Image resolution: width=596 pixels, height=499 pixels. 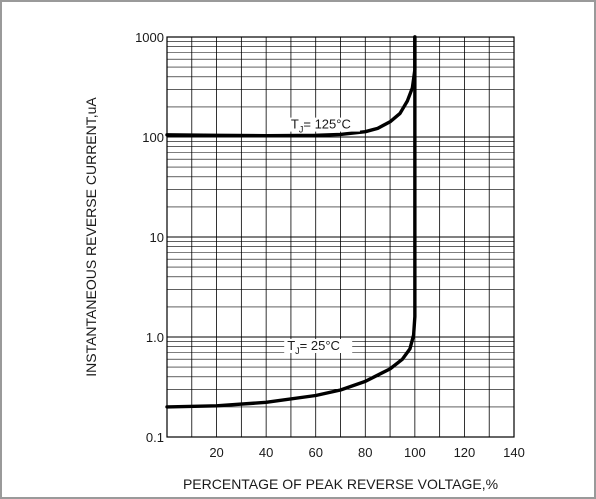 I want to click on x-axis-label: PERCENTAGE OF PEAK REVERSE VOLTAGE,%, so click(x=340, y=484).